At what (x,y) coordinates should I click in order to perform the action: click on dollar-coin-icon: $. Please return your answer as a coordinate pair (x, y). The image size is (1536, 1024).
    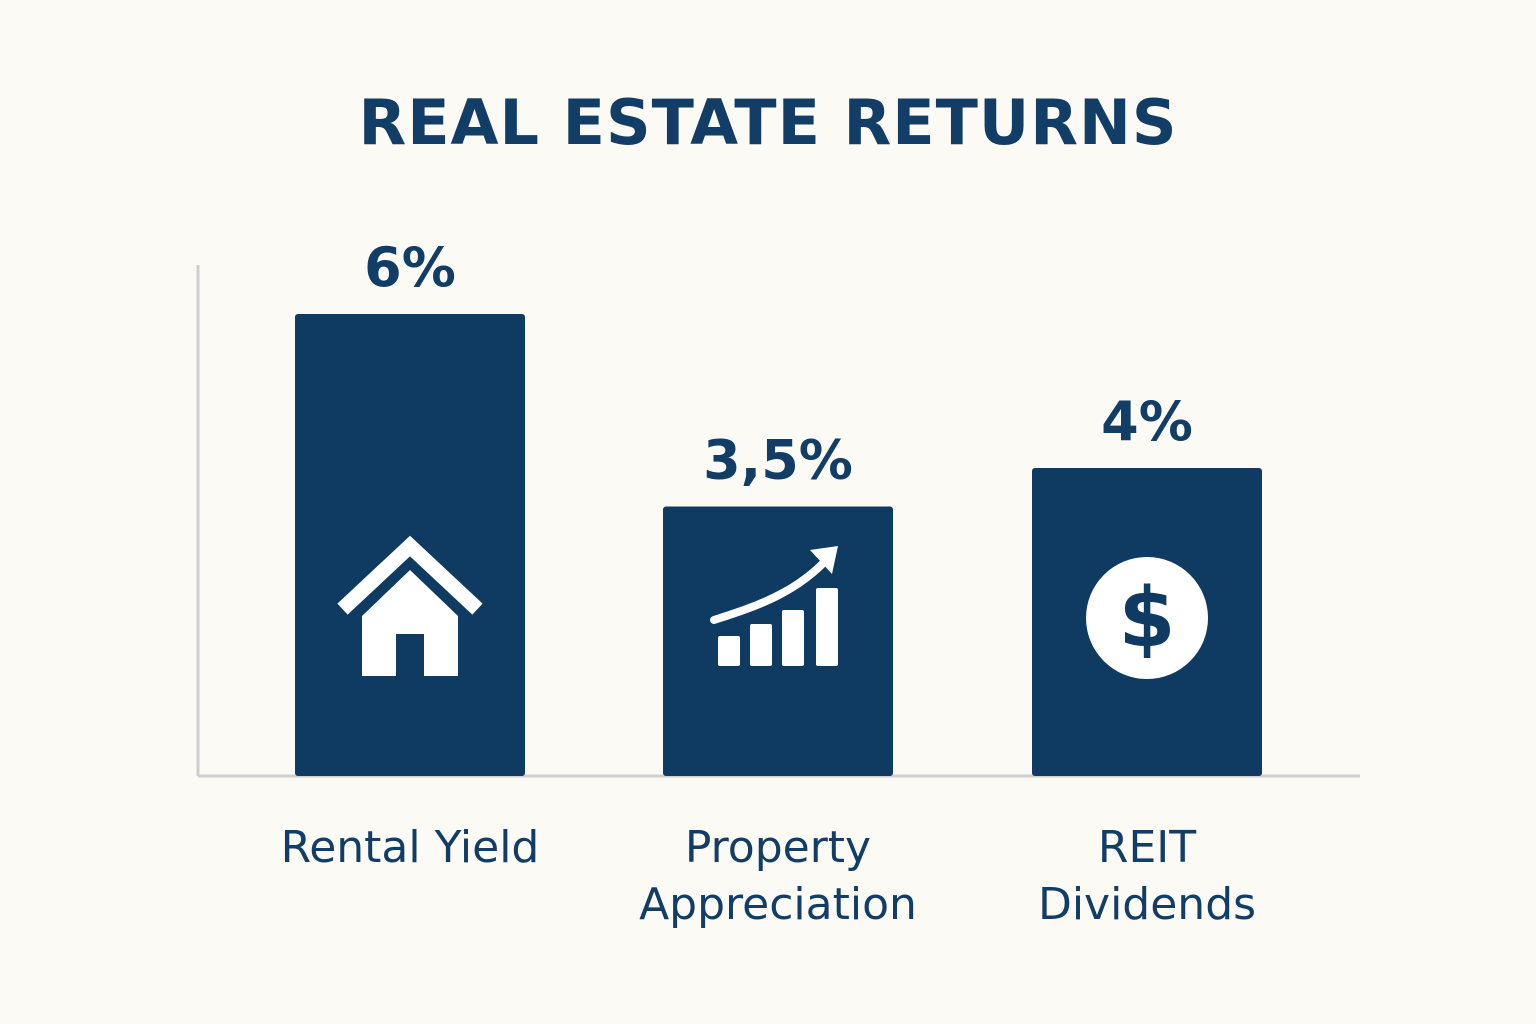
    Looking at the image, I should click on (1147, 618).